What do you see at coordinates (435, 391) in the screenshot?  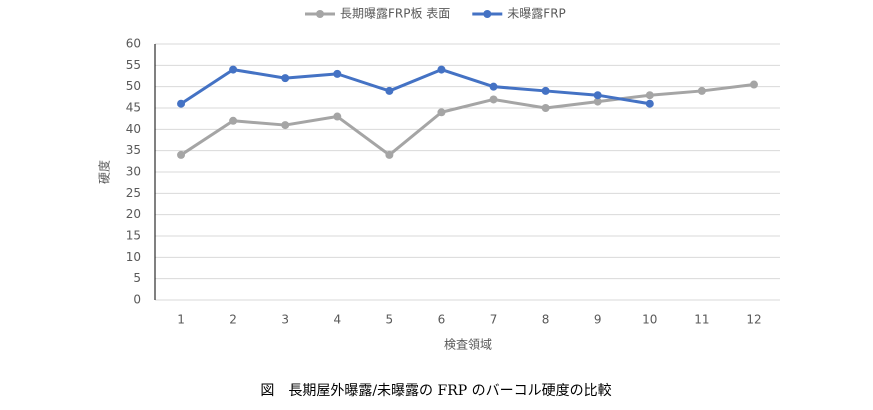 I see `caption: 図 長期屋外曝露/未曝露の FRP のバーコル硬度の比較` at bounding box center [435, 391].